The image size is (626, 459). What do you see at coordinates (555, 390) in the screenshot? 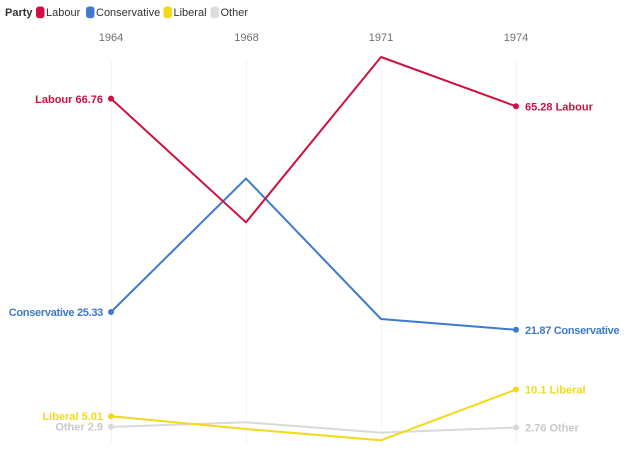
I see `svg-text: 10.1 Liberal` at bounding box center [555, 390].